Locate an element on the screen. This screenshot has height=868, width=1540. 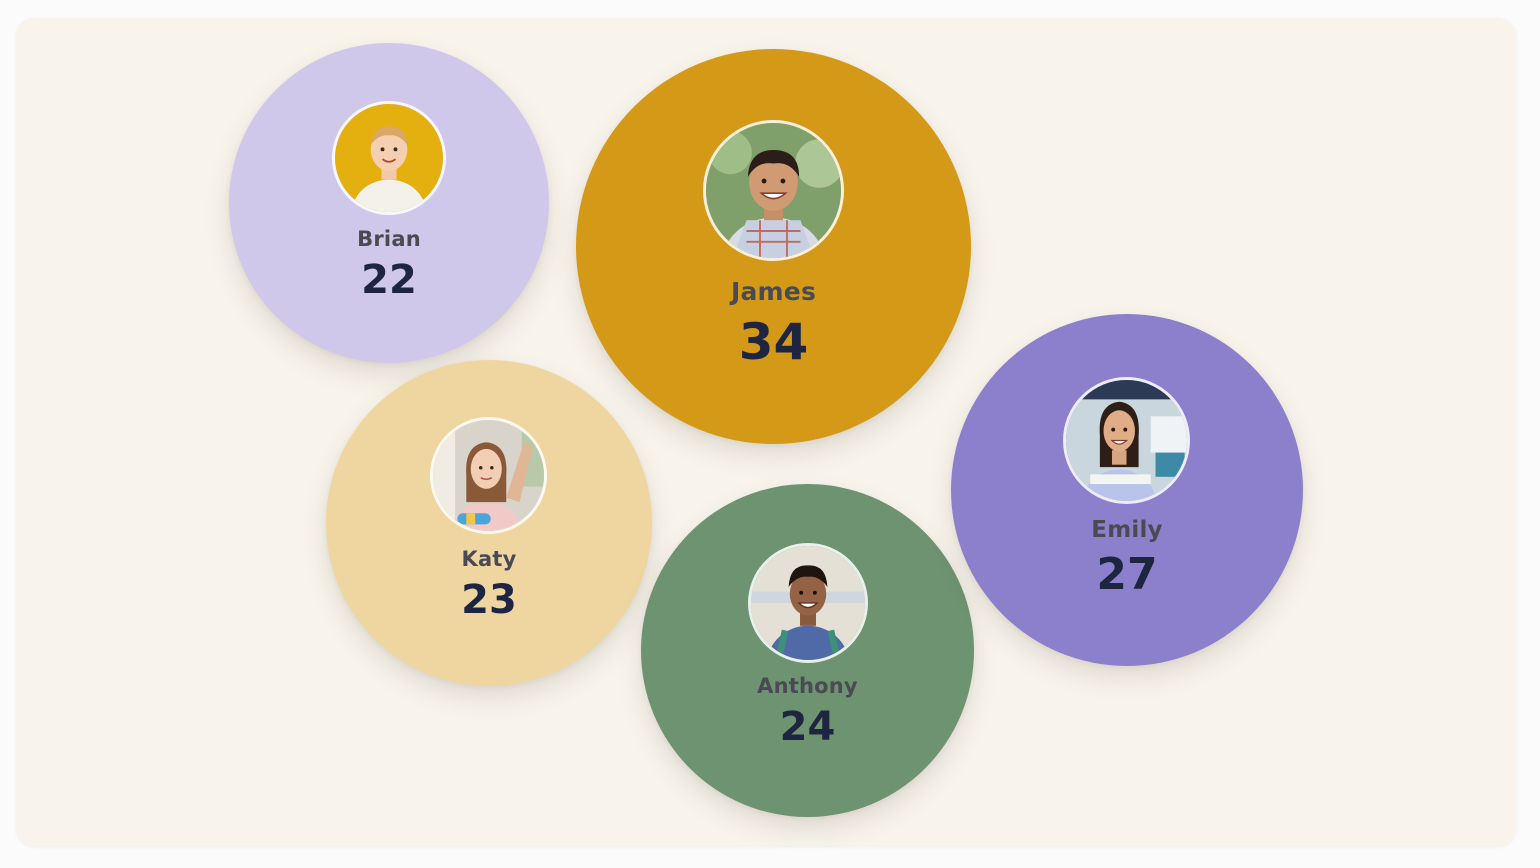
label-brian: Brian is located at coordinates (389, 239).